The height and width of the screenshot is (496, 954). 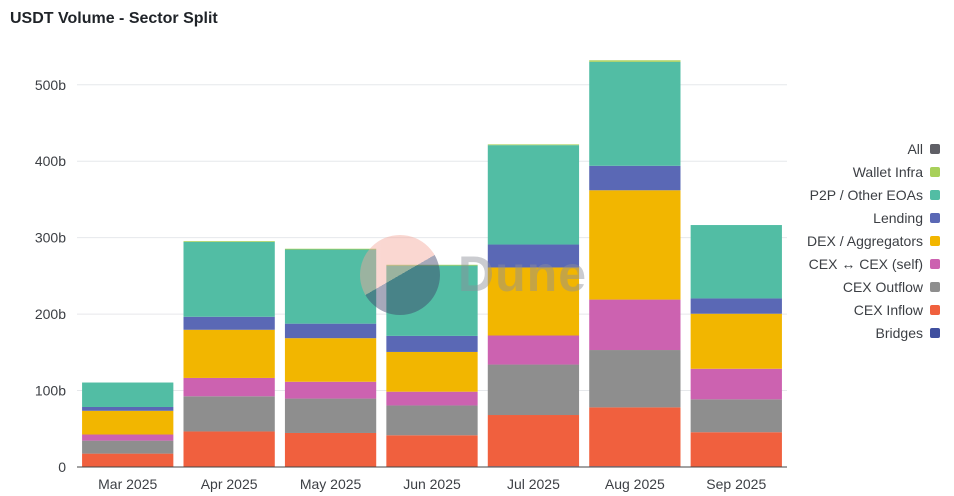 What do you see at coordinates (432, 484) in the screenshot?
I see `x-tick-label: Jun 2025` at bounding box center [432, 484].